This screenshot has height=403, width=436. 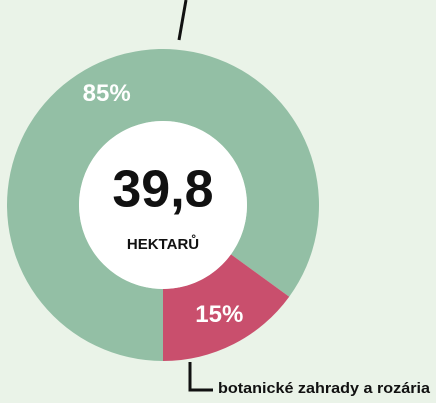 I want to click on value-label: 15%, so click(x=219, y=314).